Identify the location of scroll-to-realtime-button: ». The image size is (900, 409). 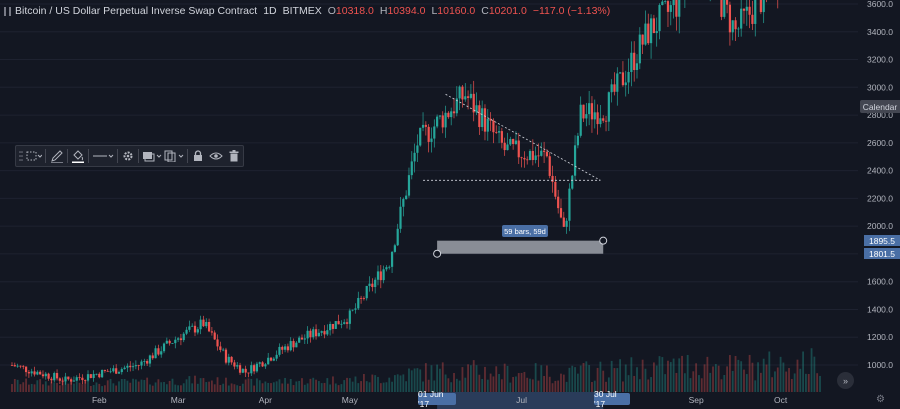
(845, 380).